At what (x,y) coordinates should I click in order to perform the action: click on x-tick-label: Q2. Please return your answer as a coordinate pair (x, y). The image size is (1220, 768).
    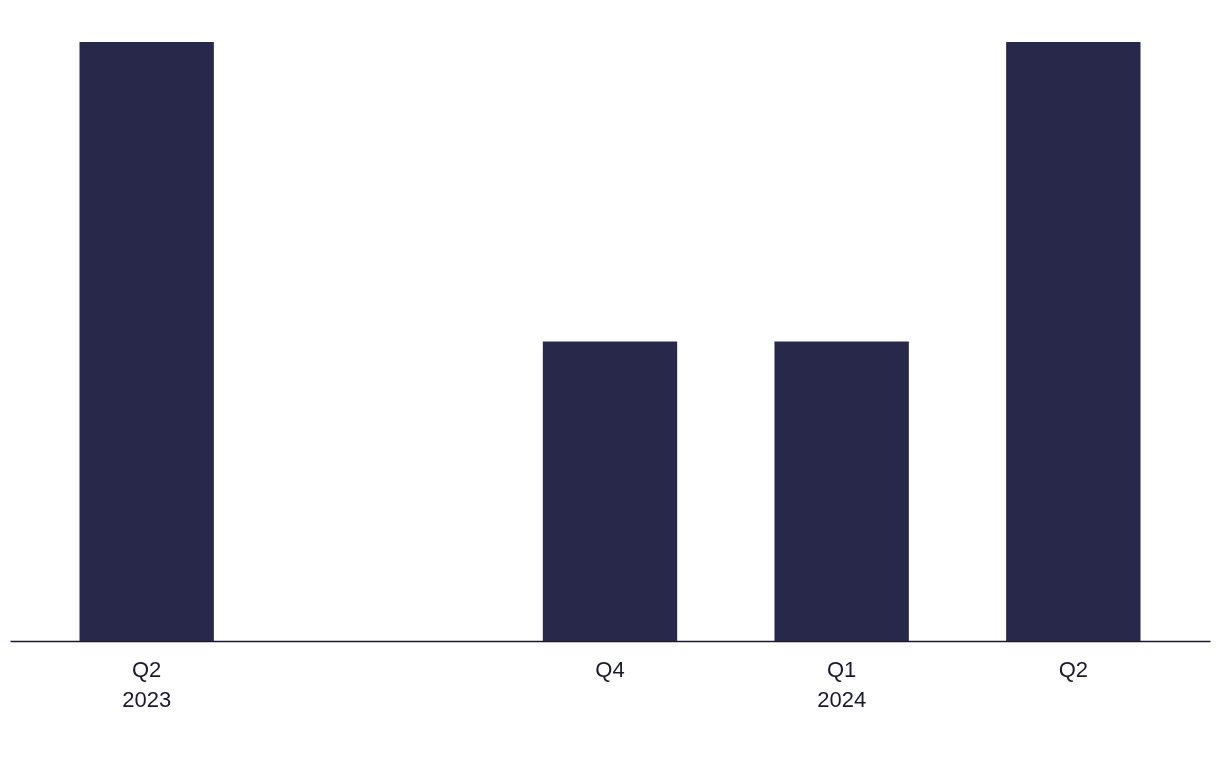
    Looking at the image, I should click on (1073, 669).